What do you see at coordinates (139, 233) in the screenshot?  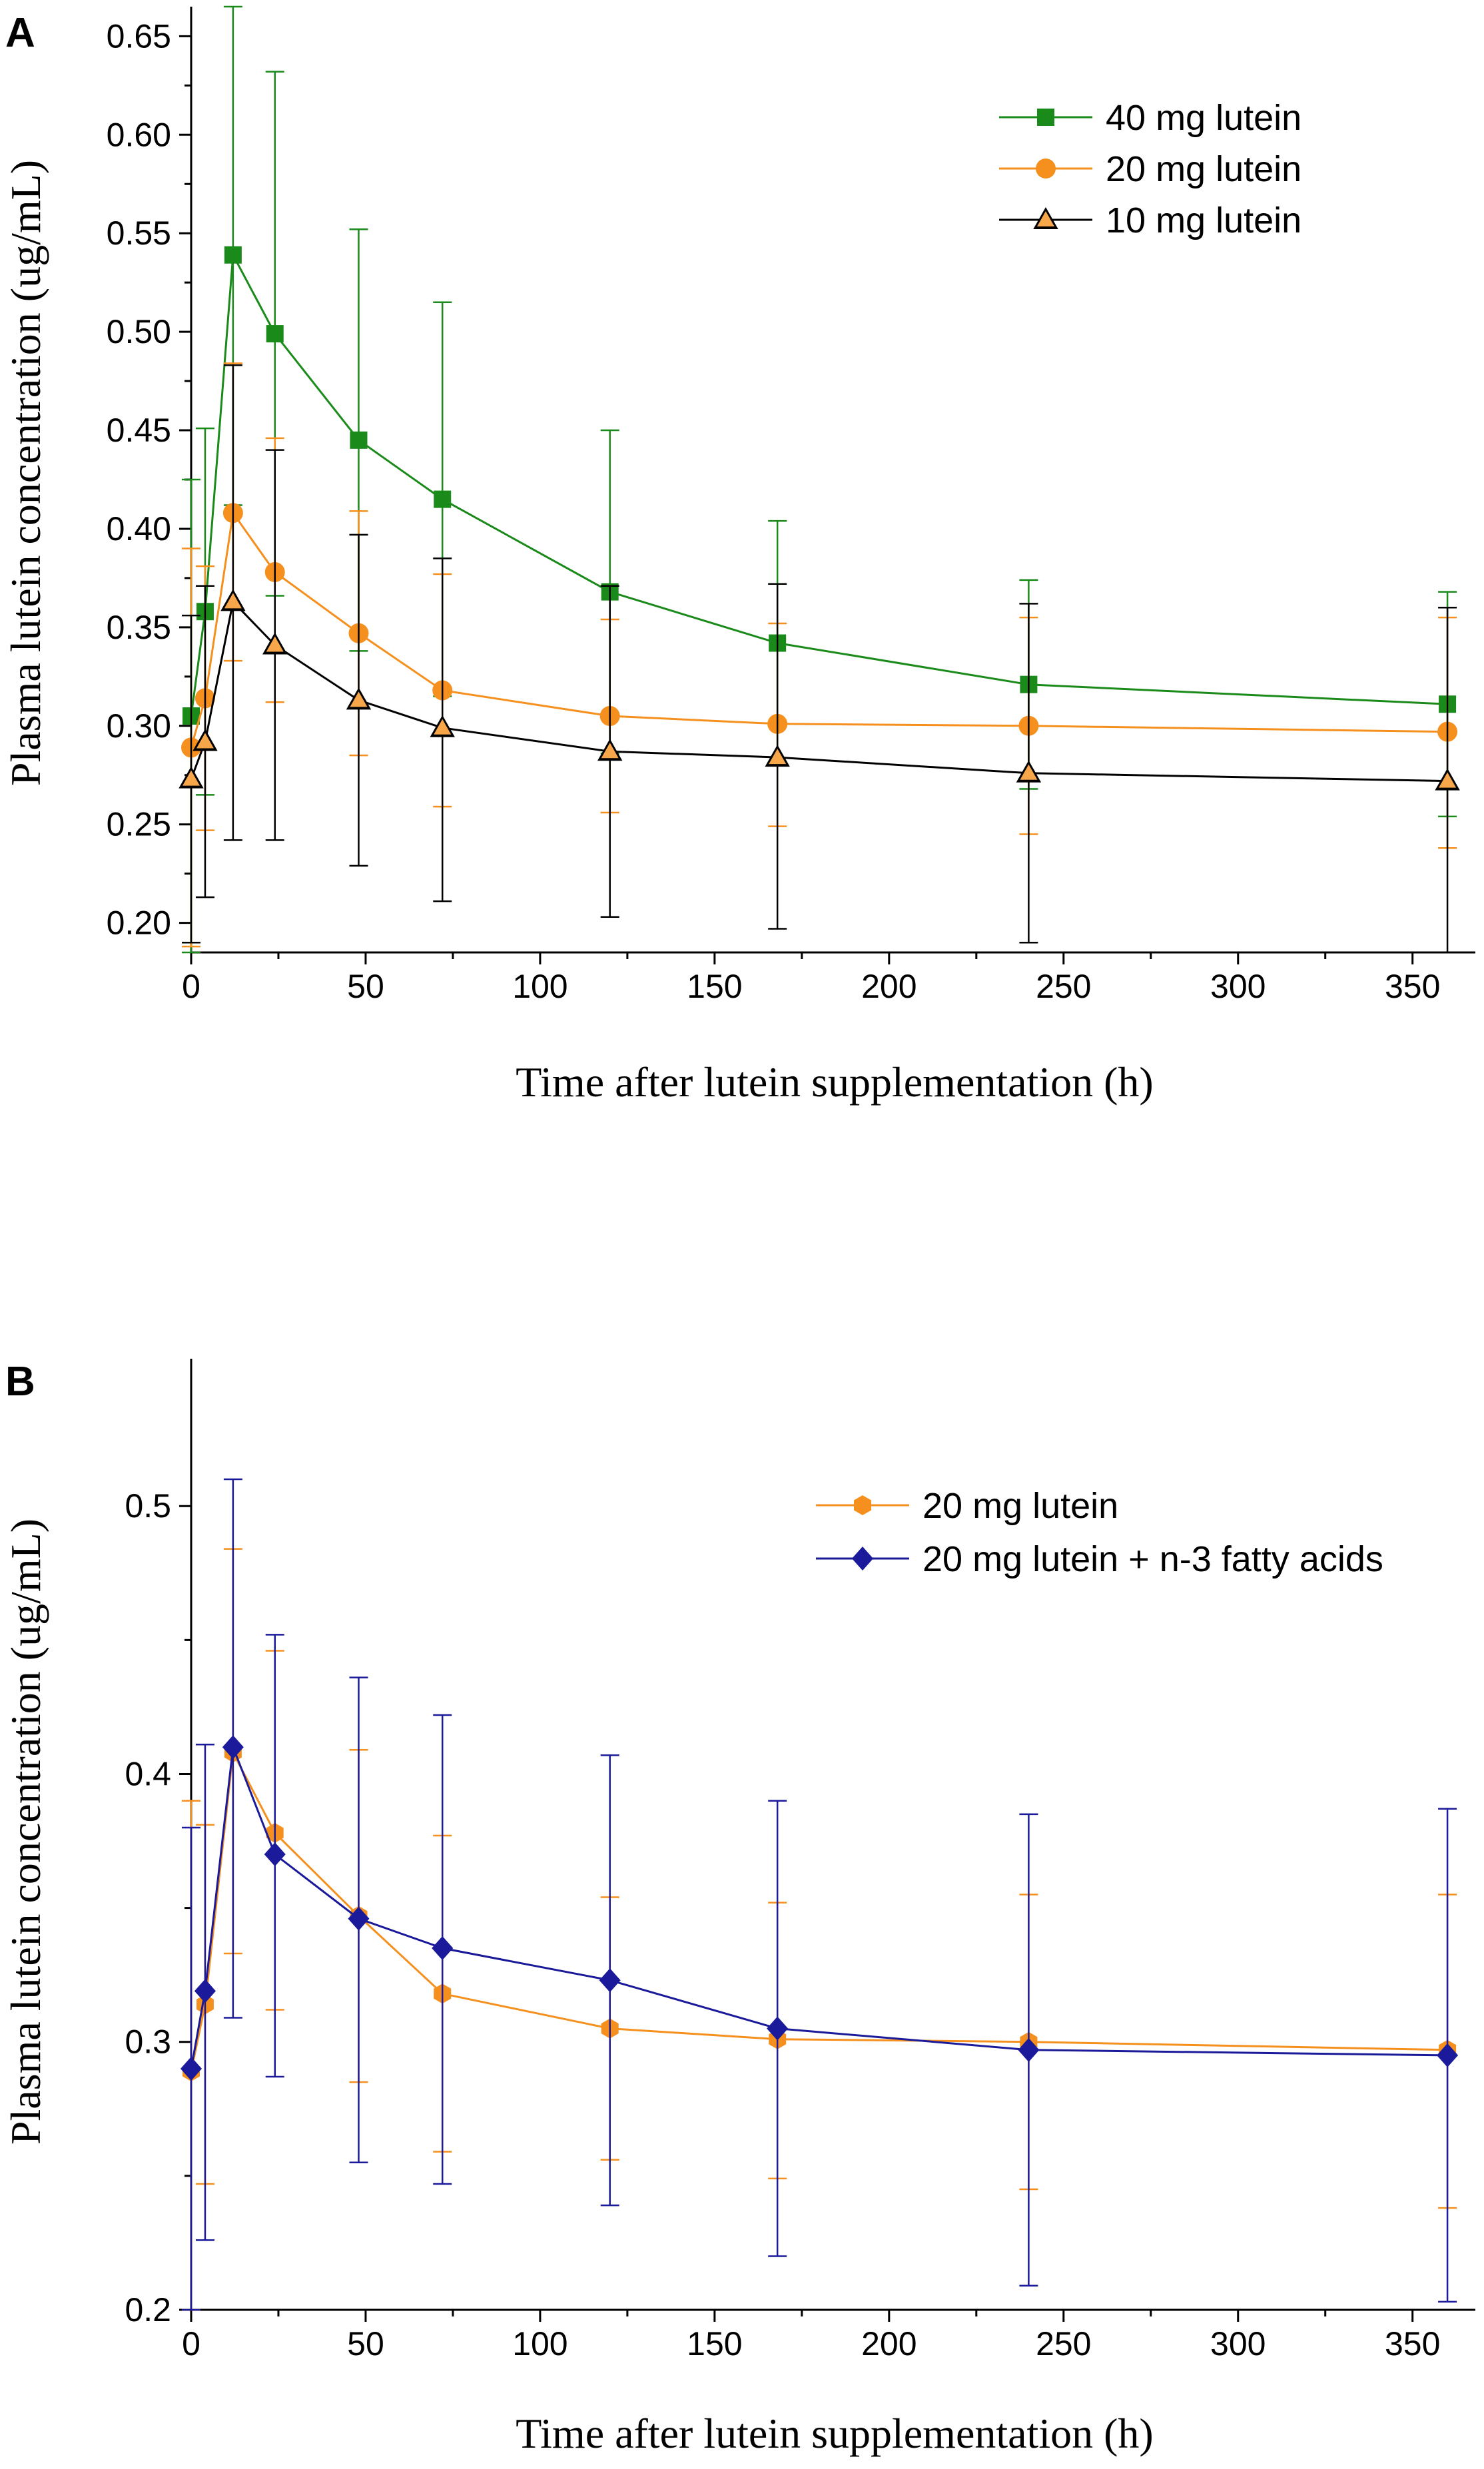 I see `panel-a-y-tick-label: 0.55` at bounding box center [139, 233].